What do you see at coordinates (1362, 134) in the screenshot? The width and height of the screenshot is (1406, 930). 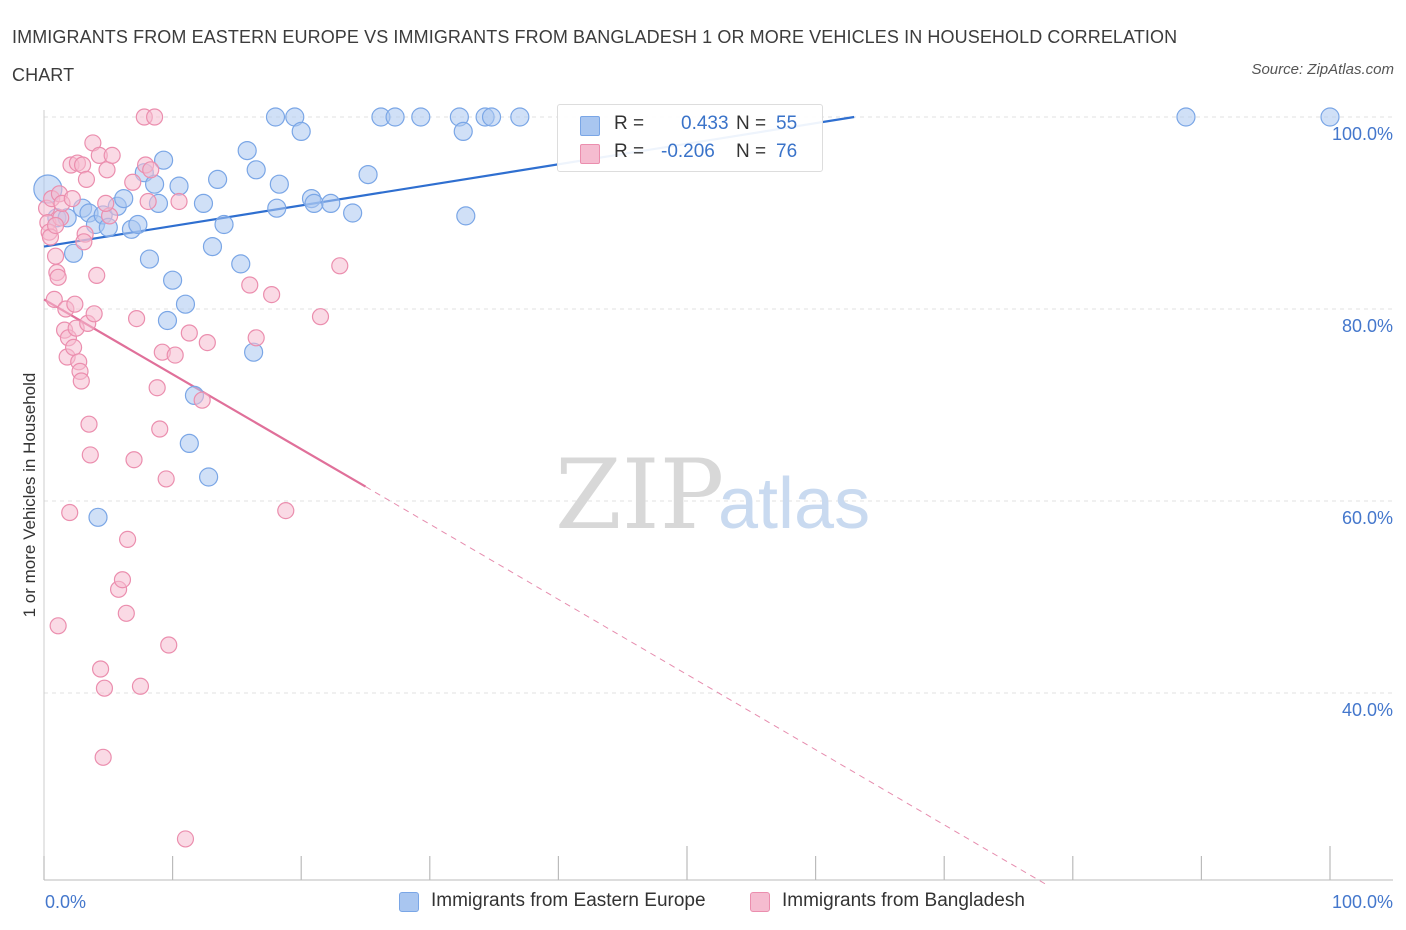 I see `y-tick-label: 100.0%` at bounding box center [1362, 134].